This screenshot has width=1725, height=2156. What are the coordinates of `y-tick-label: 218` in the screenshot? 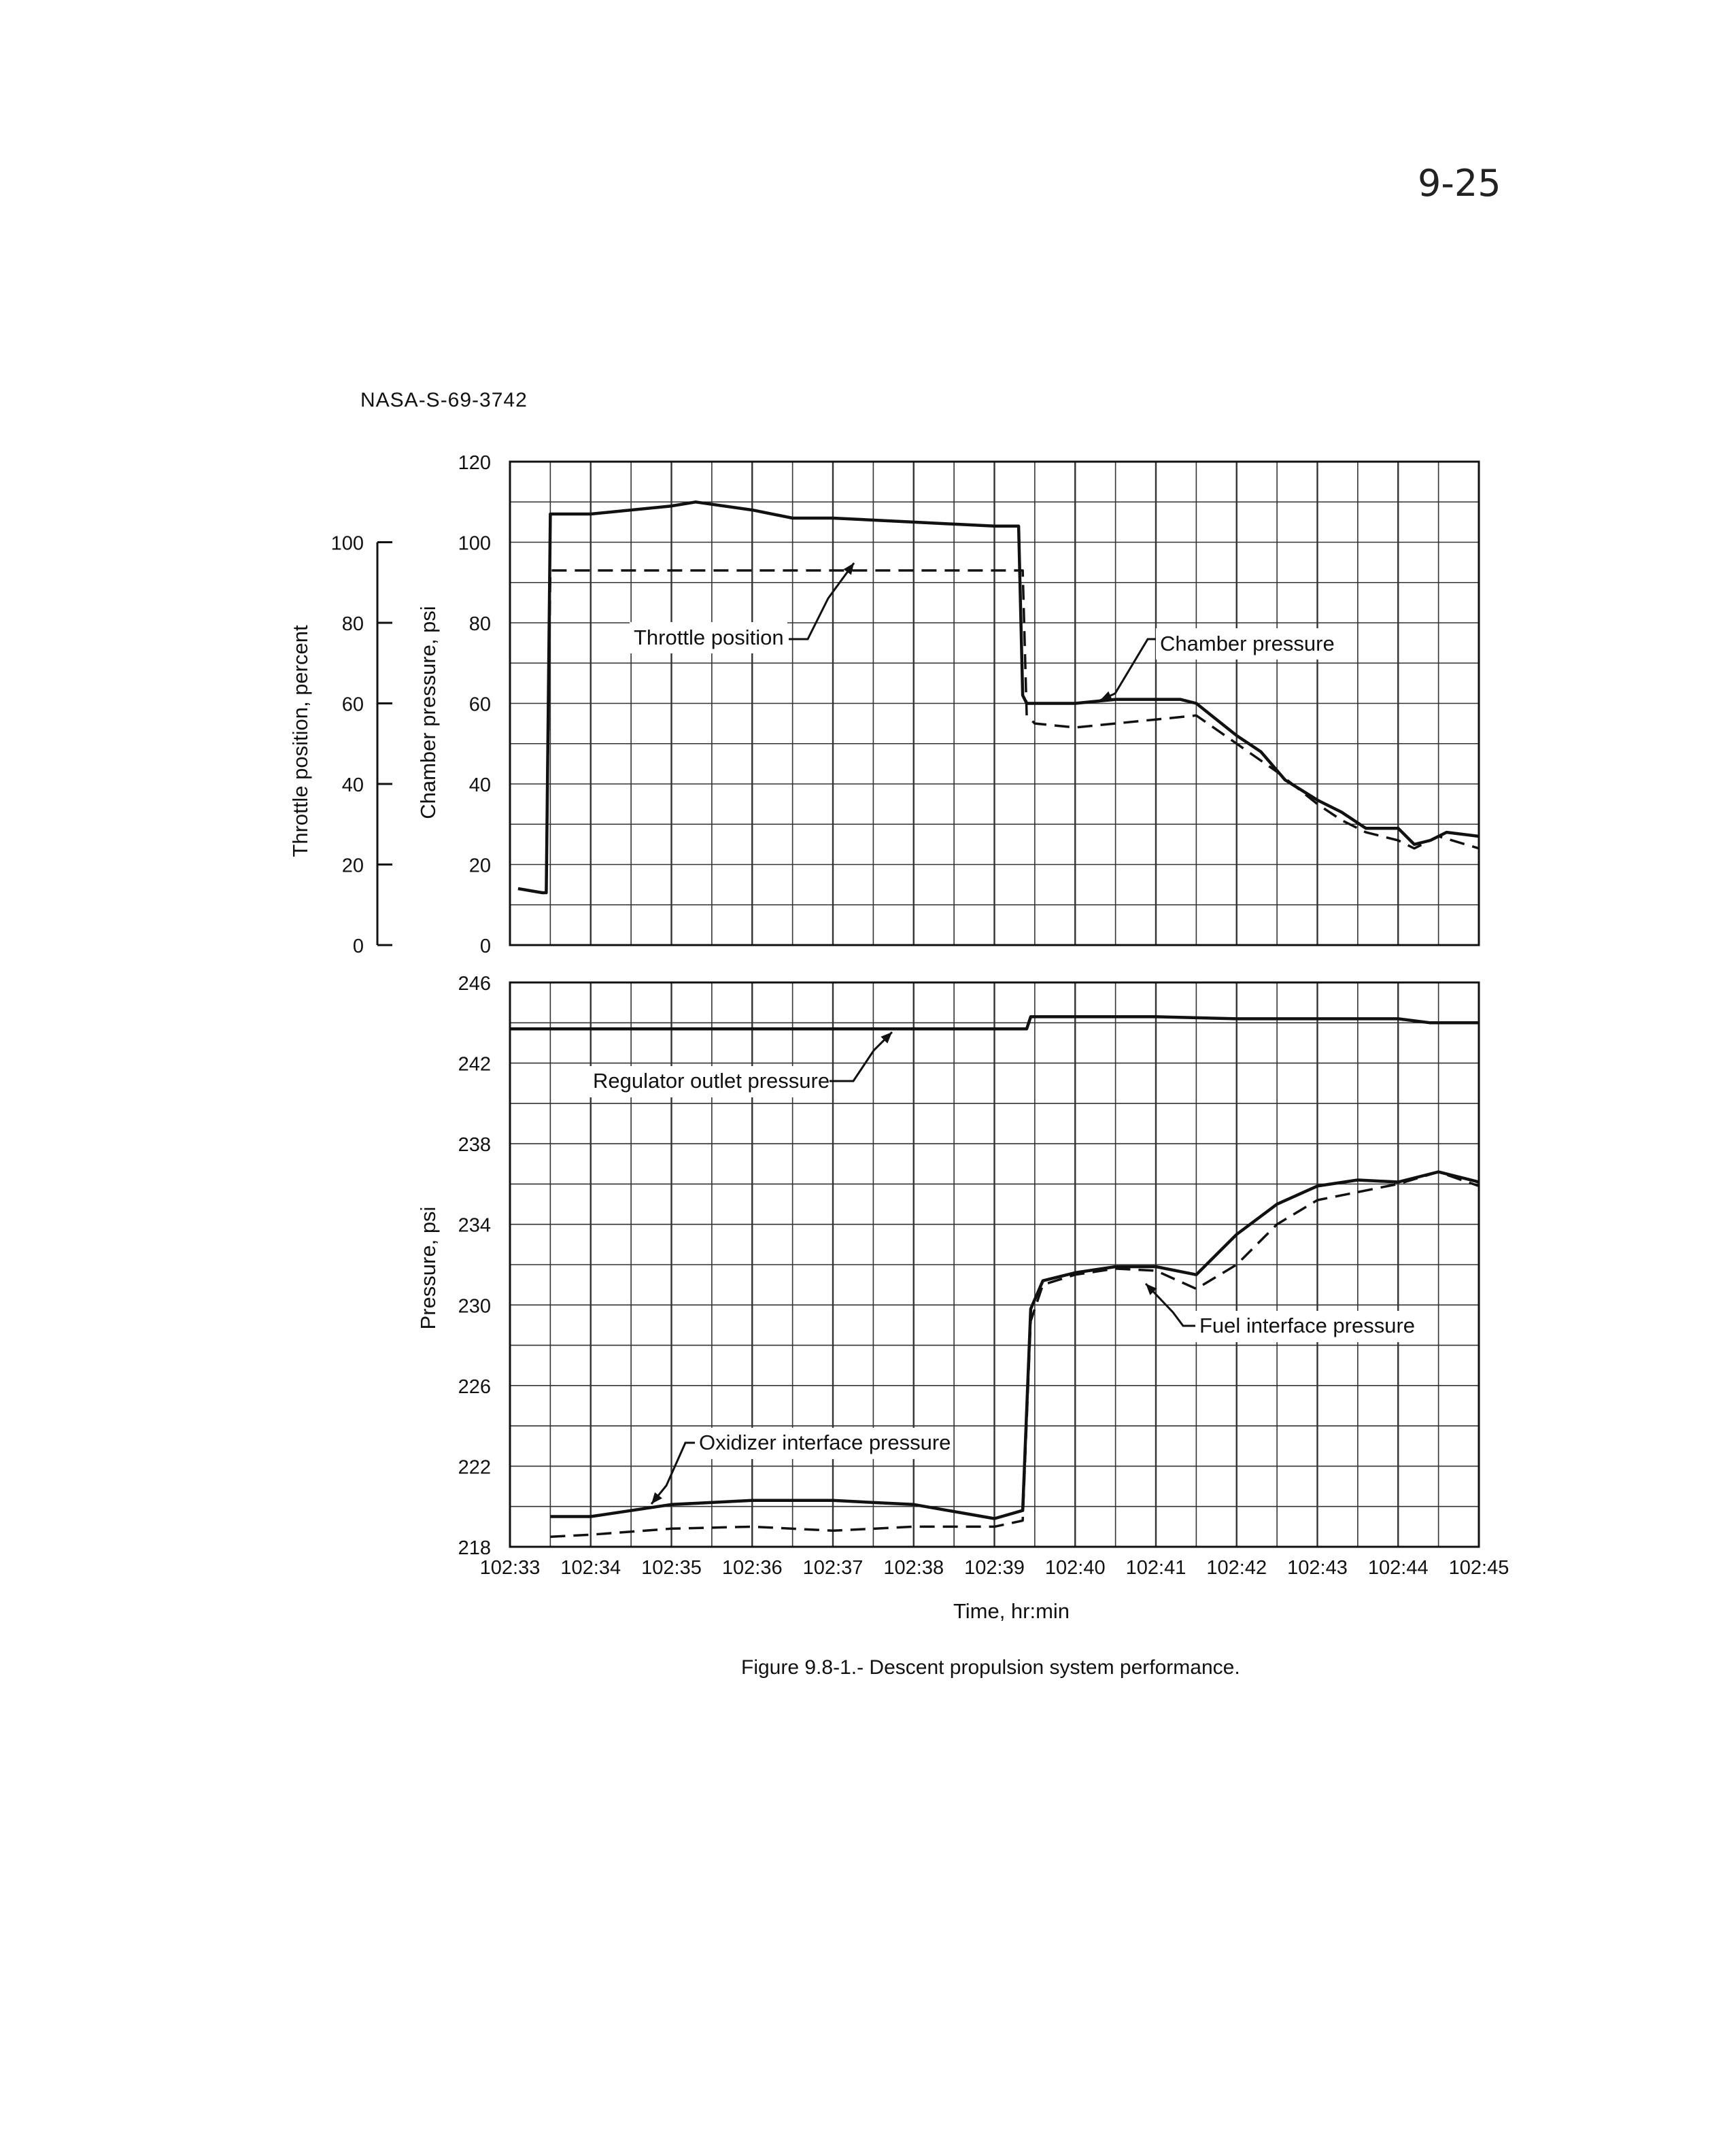 It's located at (474, 1548).